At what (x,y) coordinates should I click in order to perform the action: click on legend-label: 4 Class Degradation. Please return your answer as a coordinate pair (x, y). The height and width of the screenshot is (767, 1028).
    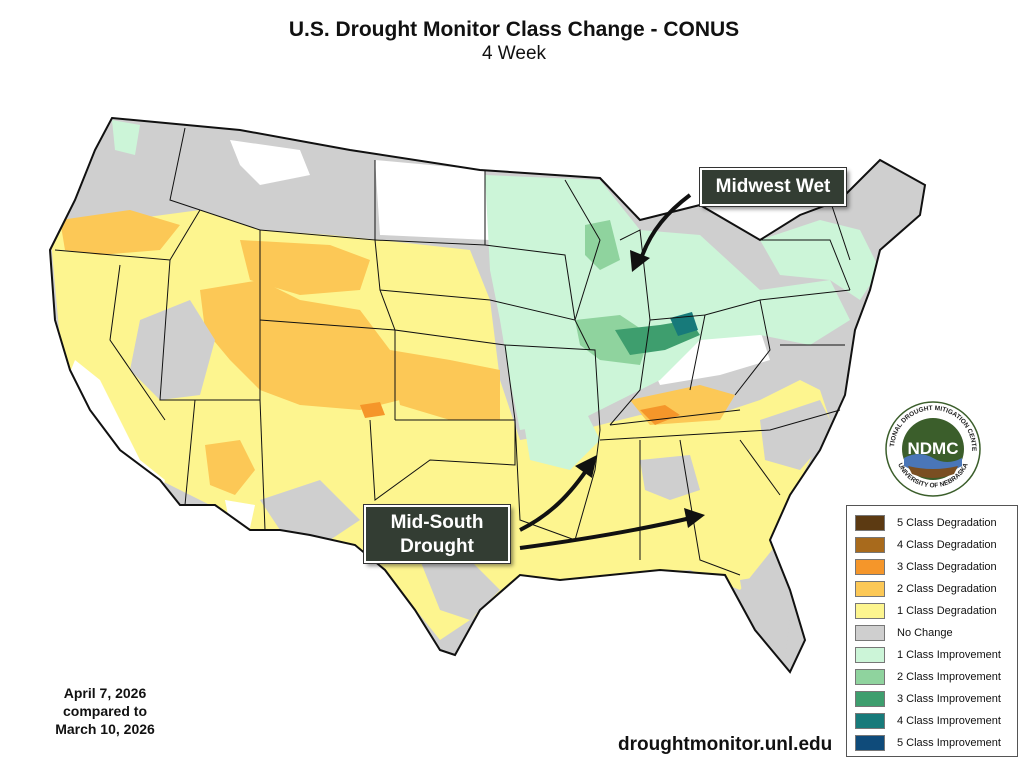
    Looking at the image, I should click on (947, 545).